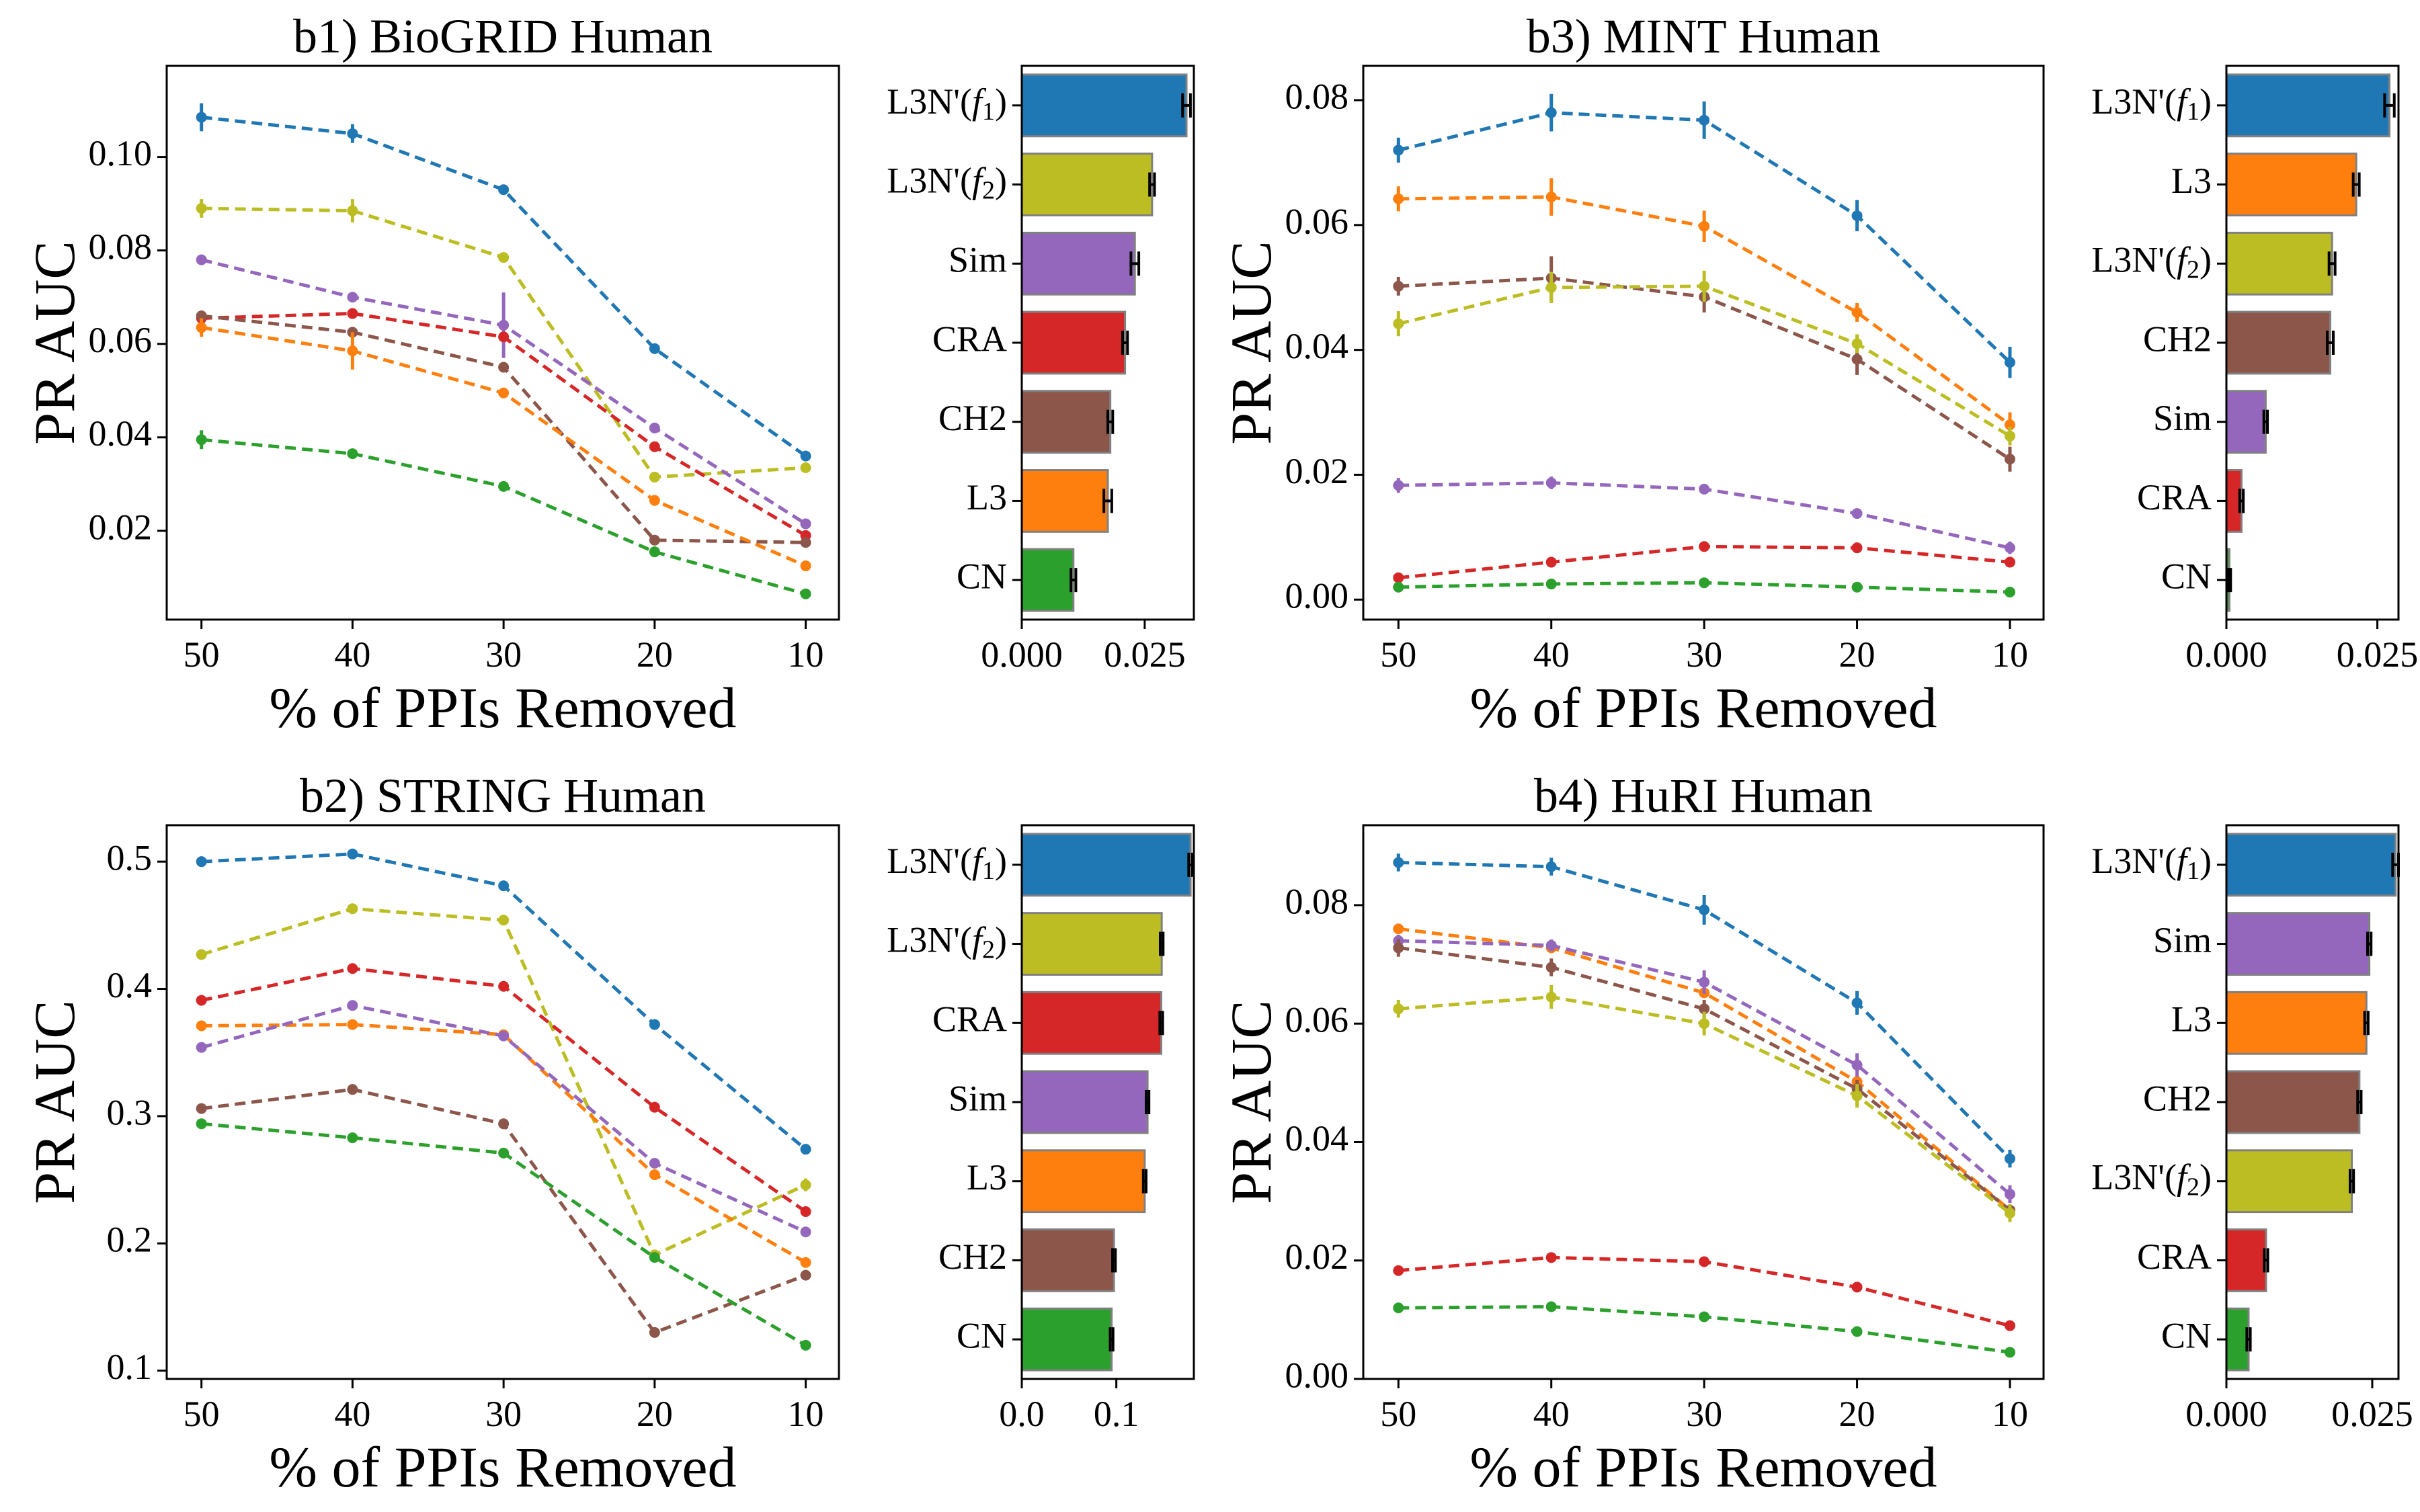 The width and height of the screenshot is (2420, 1512). Describe the element at coordinates (806, 1414) in the screenshot. I see `b2-x-tick-label: 10` at that location.